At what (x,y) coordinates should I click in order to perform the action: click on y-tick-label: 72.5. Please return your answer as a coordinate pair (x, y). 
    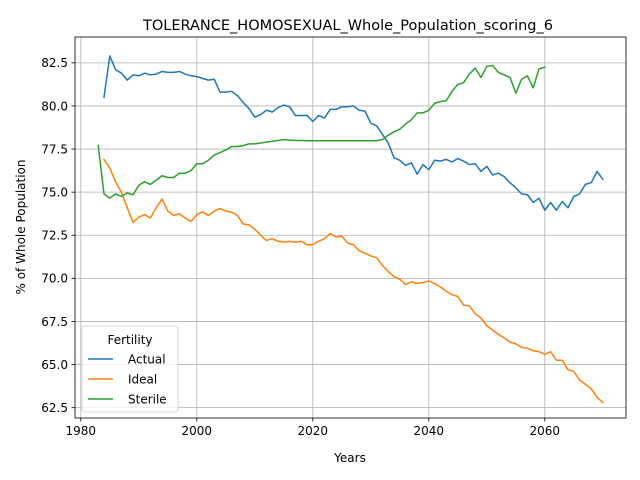
    Looking at the image, I should click on (54, 236).